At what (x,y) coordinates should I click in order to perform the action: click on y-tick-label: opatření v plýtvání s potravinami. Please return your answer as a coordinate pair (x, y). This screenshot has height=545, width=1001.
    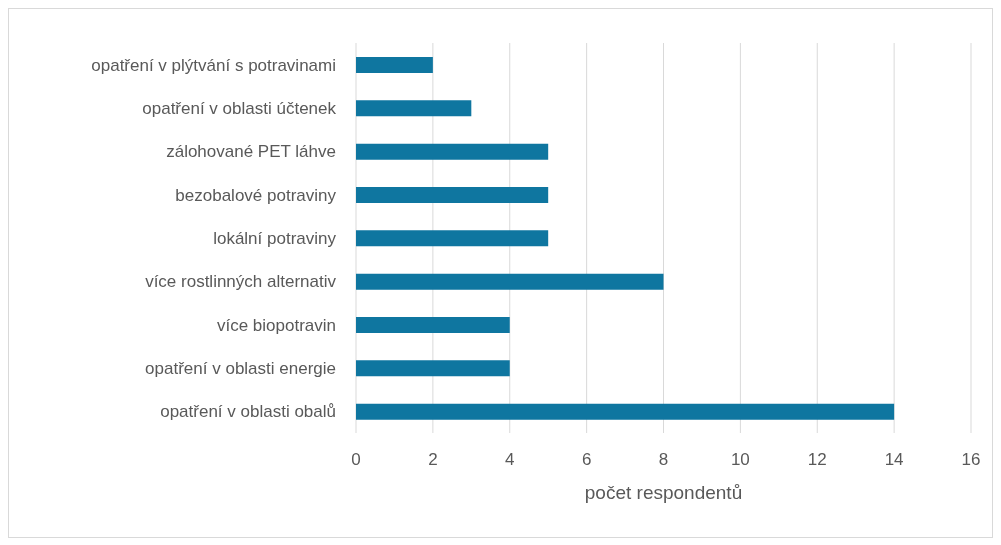
    Looking at the image, I should click on (213, 65).